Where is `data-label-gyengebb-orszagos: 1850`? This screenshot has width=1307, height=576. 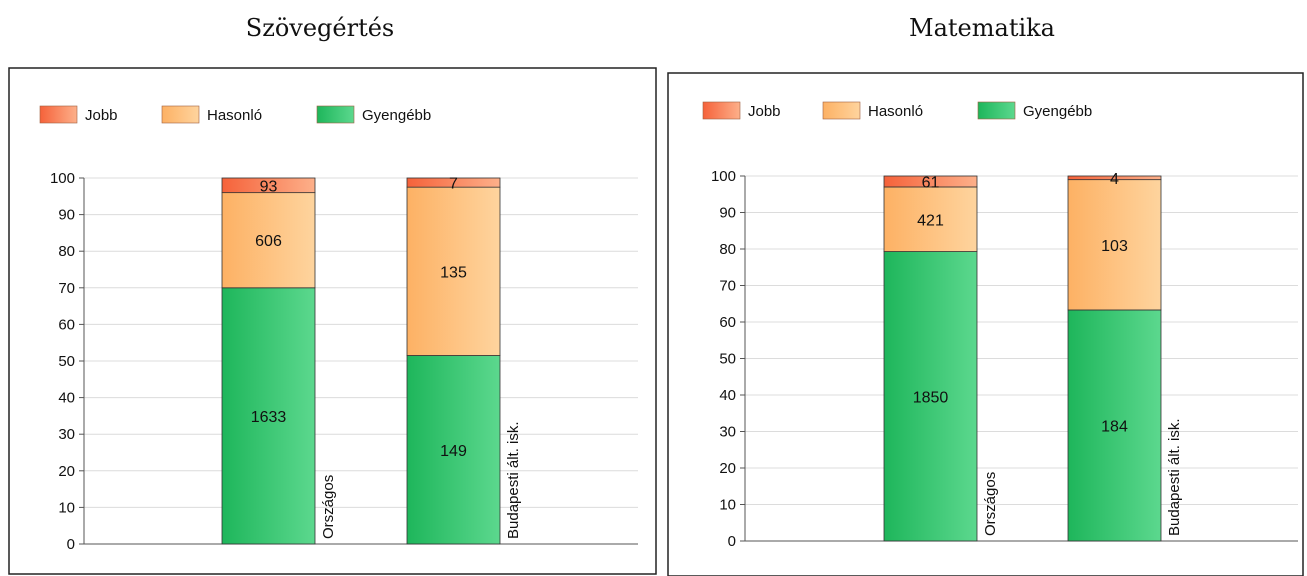 data-label-gyengebb-orszagos: 1850 is located at coordinates (931, 397).